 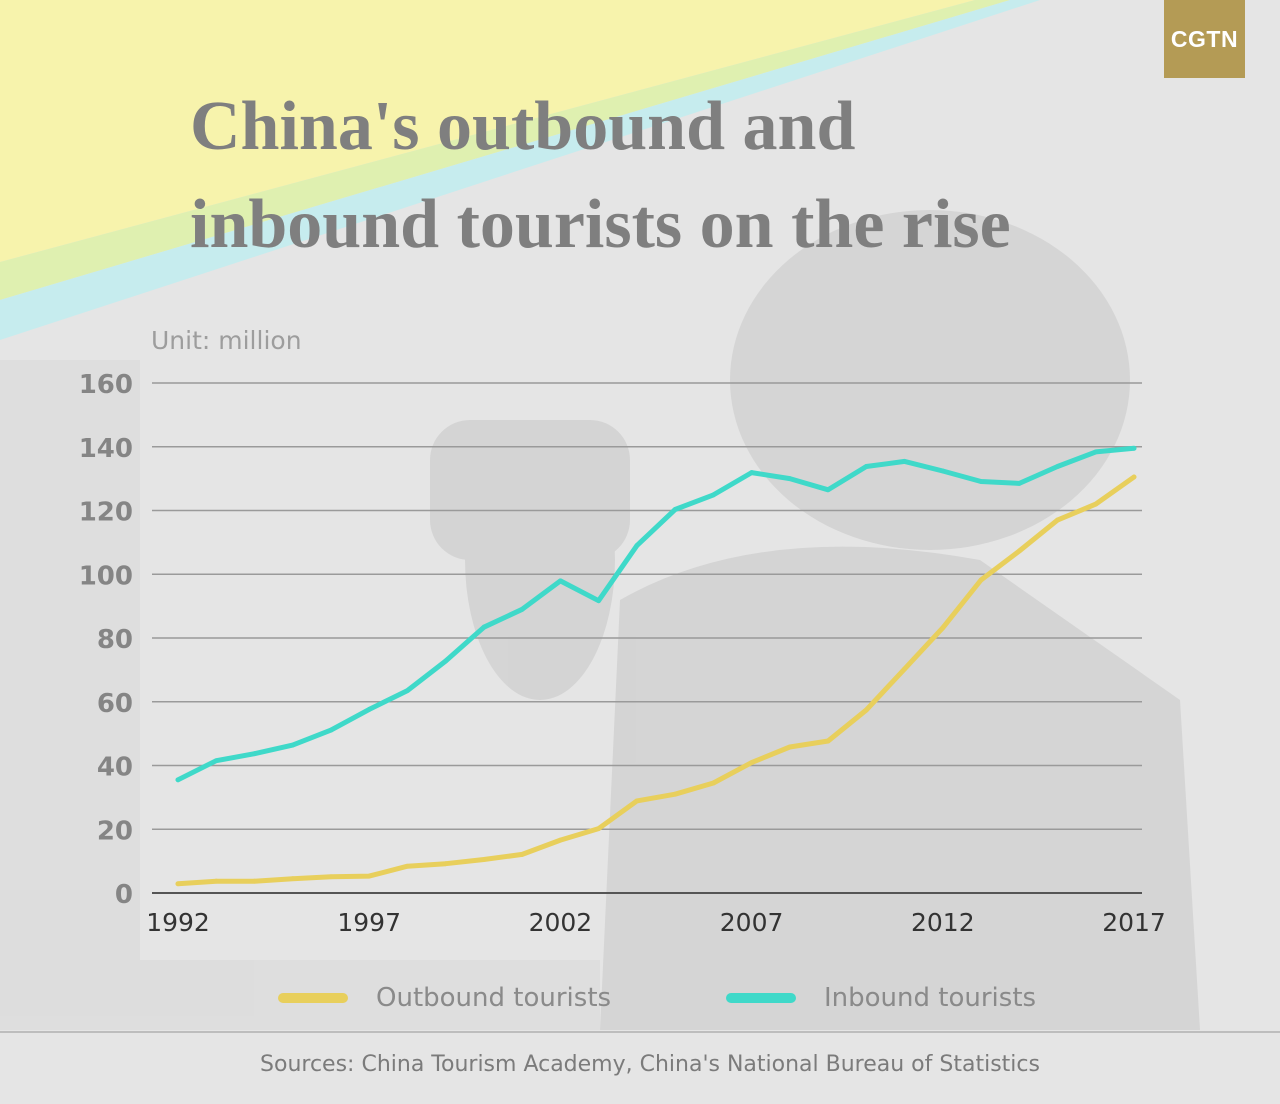 I want to click on y-tick-label: 160, so click(x=106, y=385).